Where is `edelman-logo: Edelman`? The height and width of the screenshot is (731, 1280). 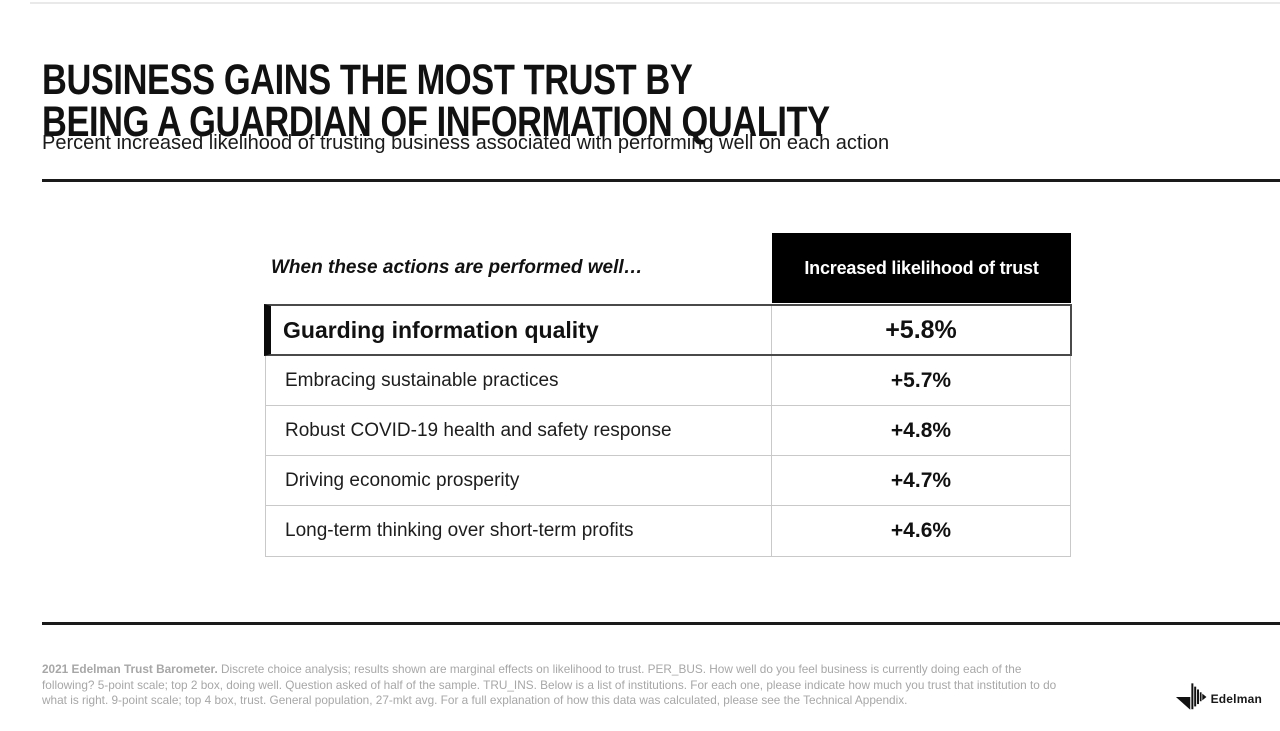
edelman-logo: Edelman is located at coordinates (1218, 699).